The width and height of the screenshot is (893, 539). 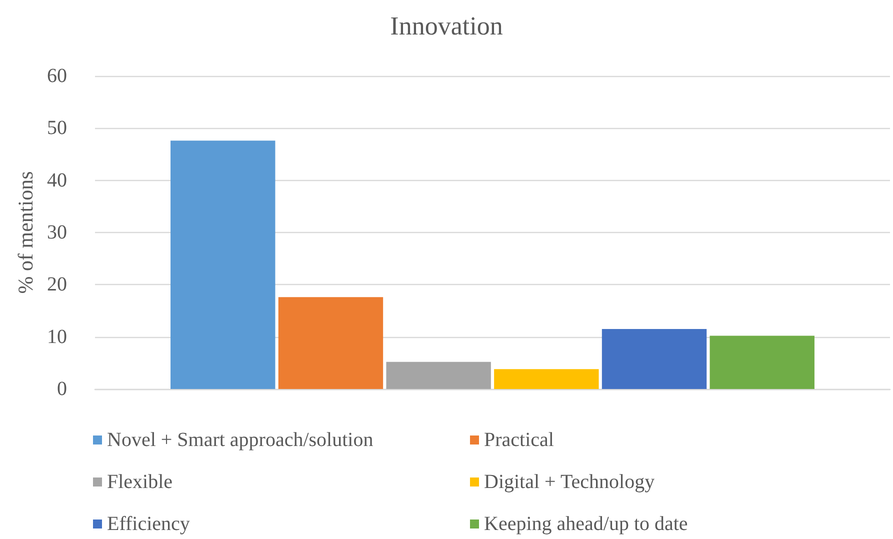 I want to click on y-tick-label: 20, so click(x=57, y=285).